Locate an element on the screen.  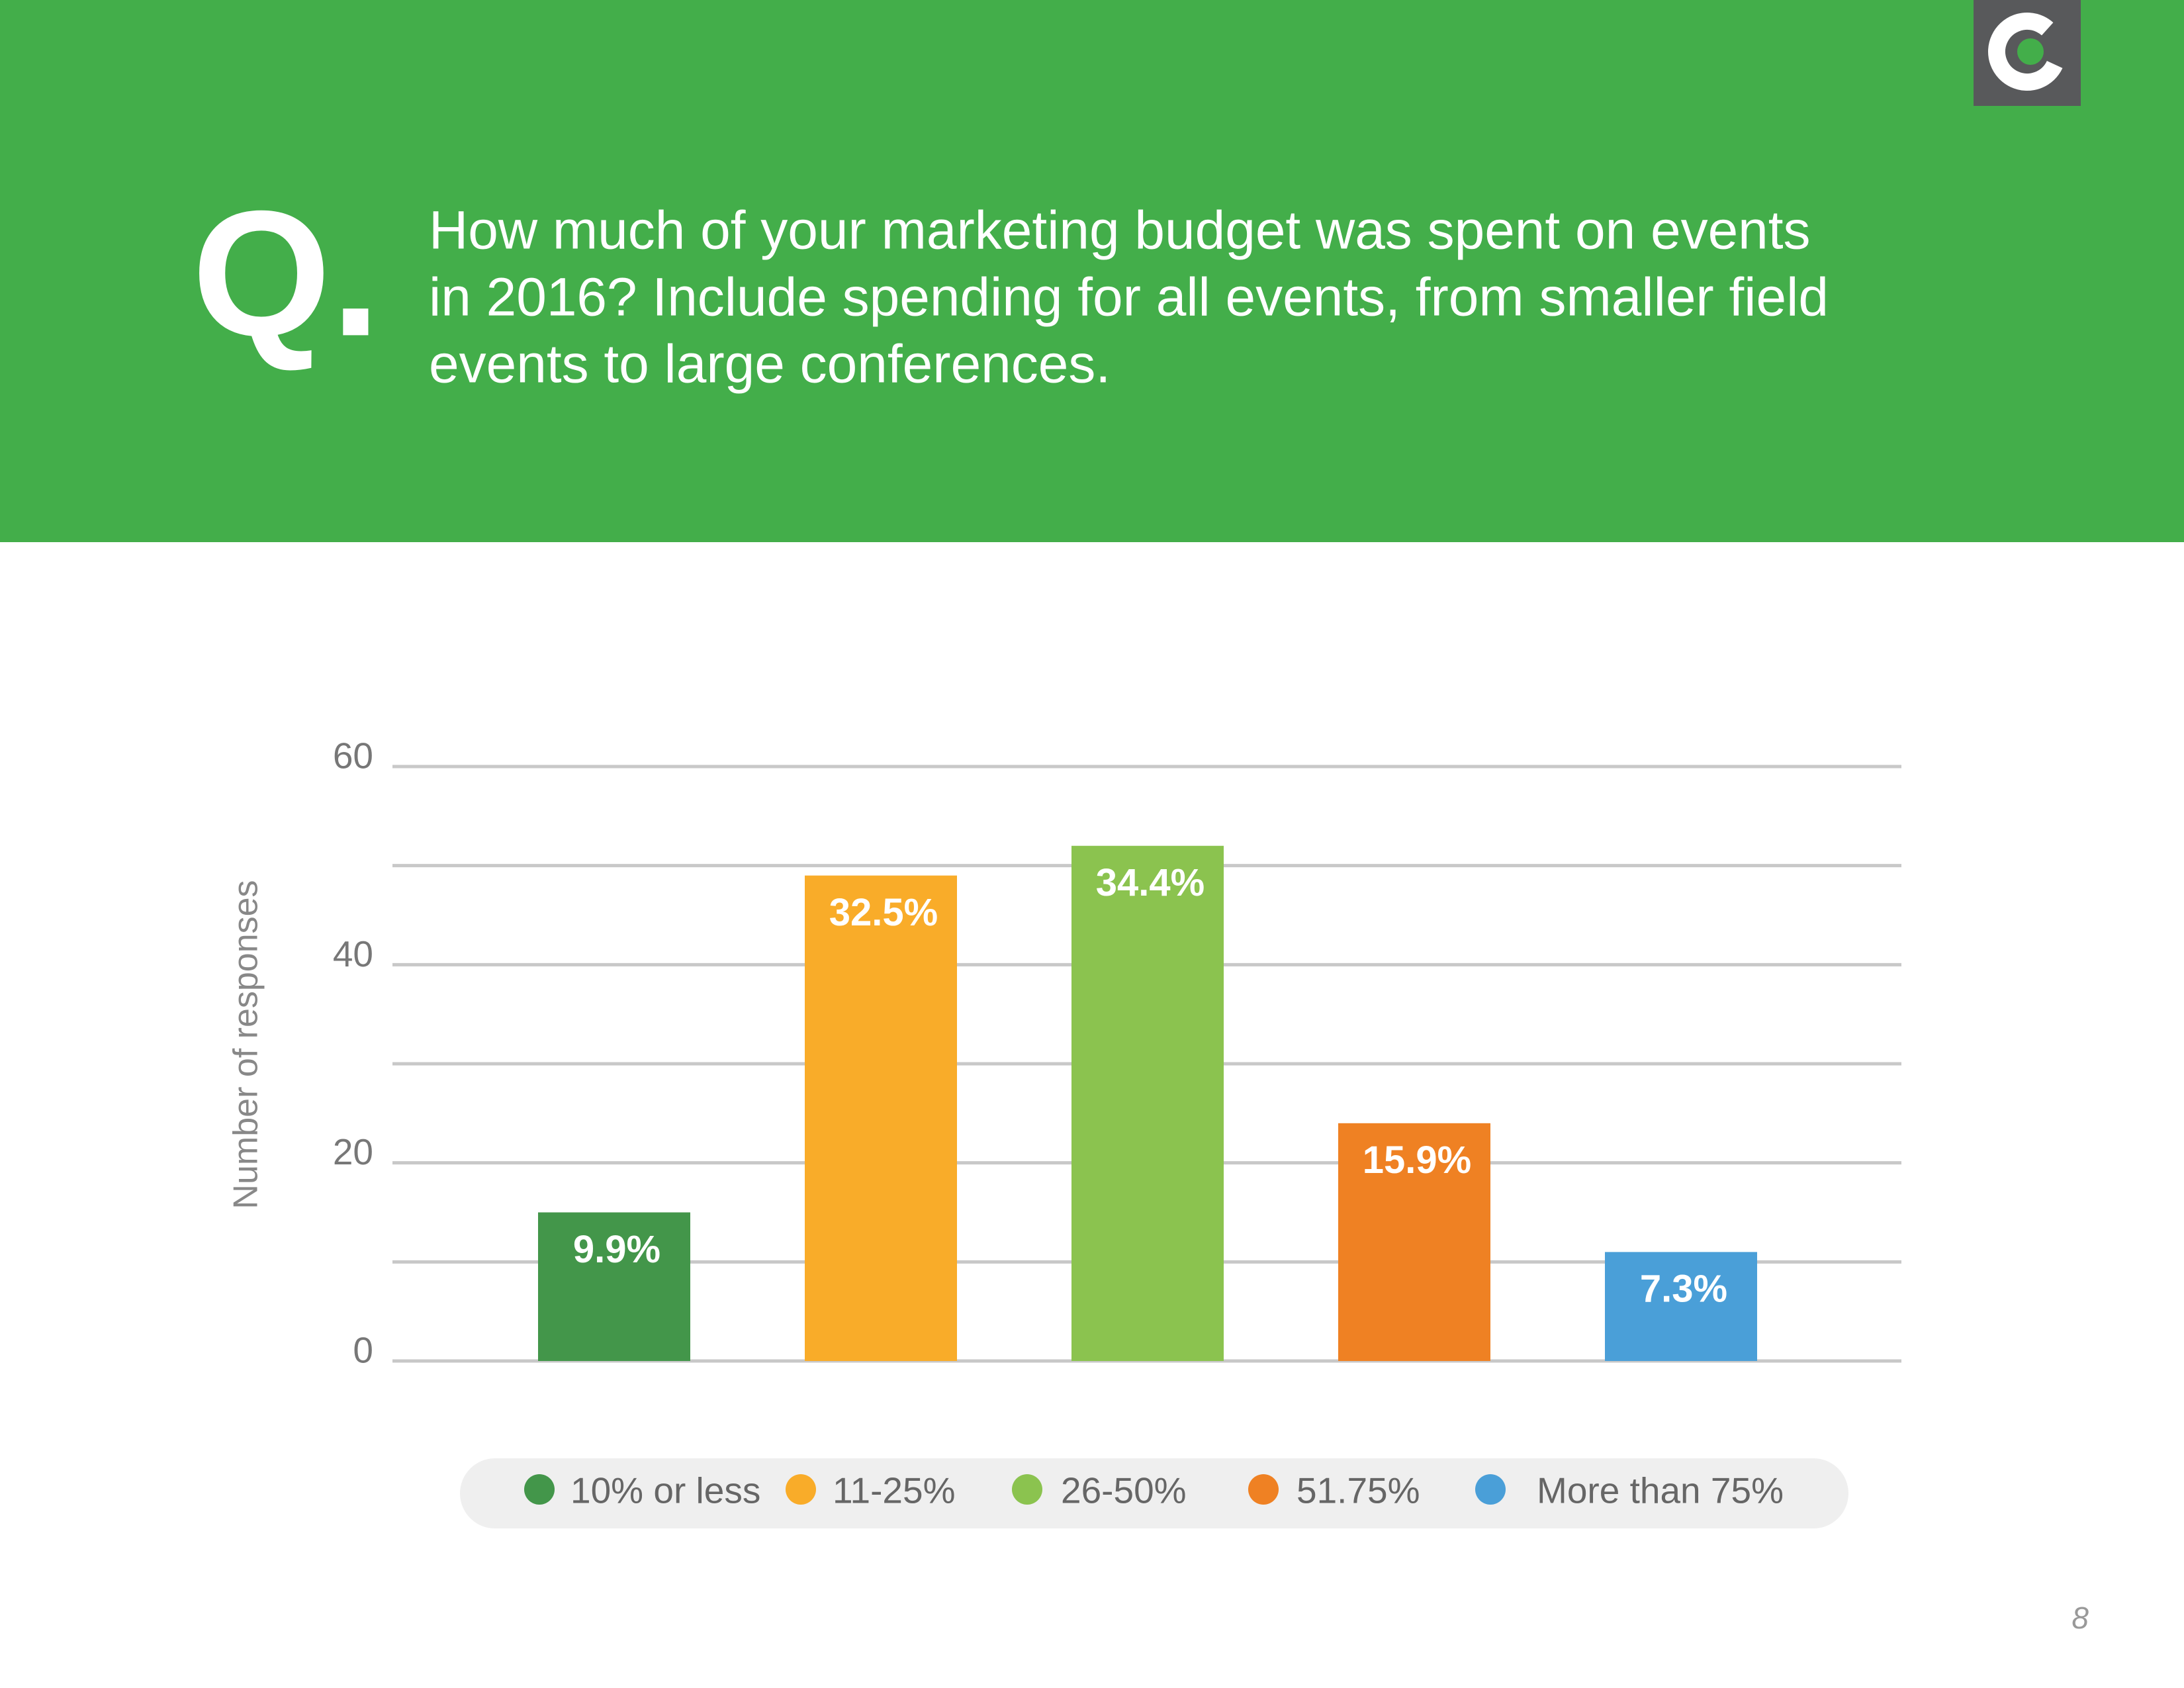
bar-share-label: 34.4% is located at coordinates (1150, 882).